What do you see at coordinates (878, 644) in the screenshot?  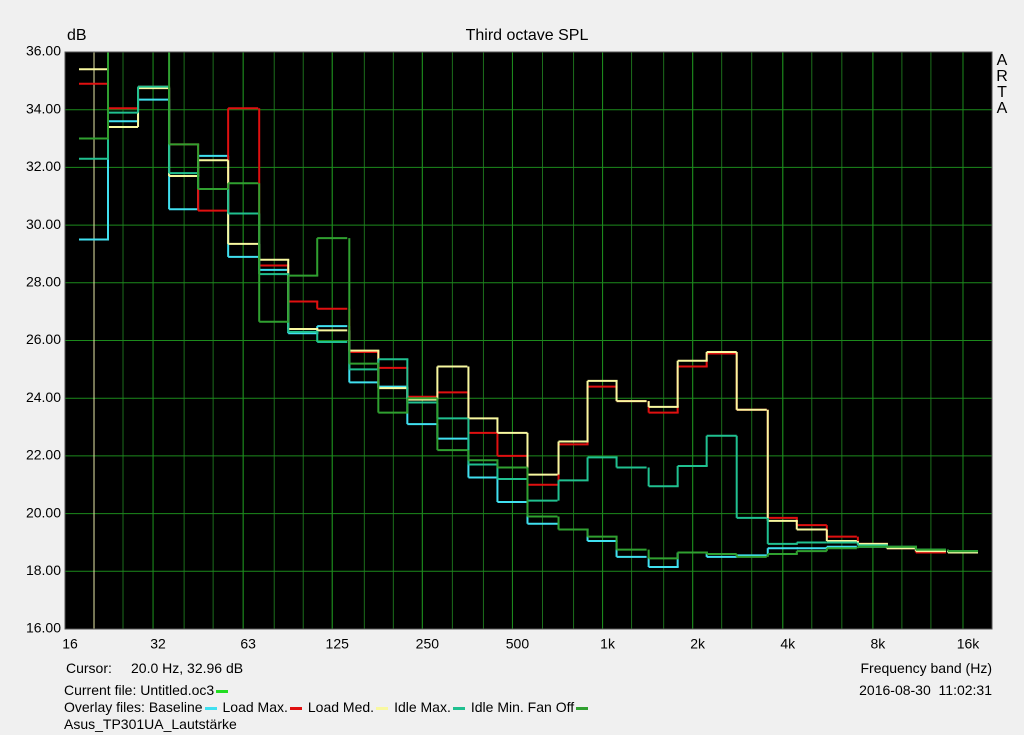 I see `x-tick-label: 8k` at bounding box center [878, 644].